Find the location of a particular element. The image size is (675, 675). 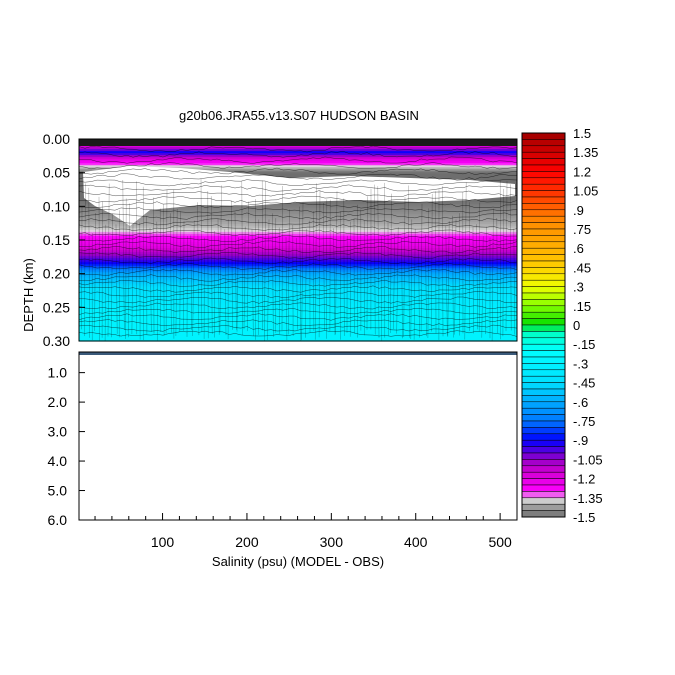

x-axis-label: Salinity (psu) (MODEL - OBS) is located at coordinates (298, 561).